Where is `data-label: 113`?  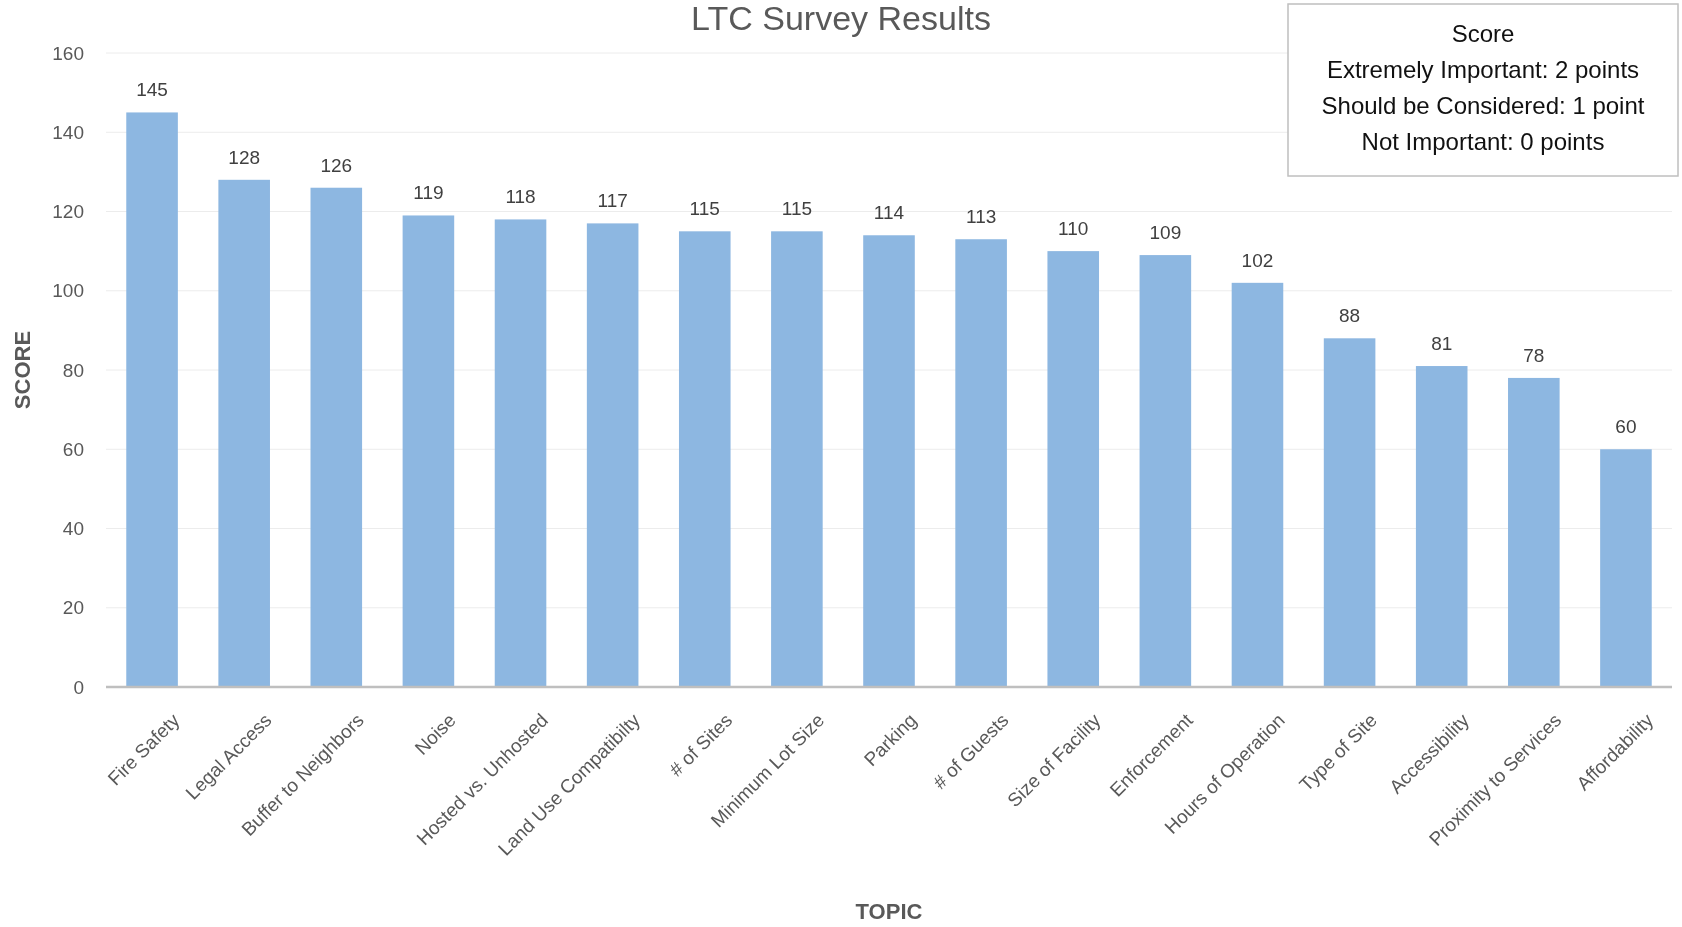
data-label: 113 is located at coordinates (981, 217).